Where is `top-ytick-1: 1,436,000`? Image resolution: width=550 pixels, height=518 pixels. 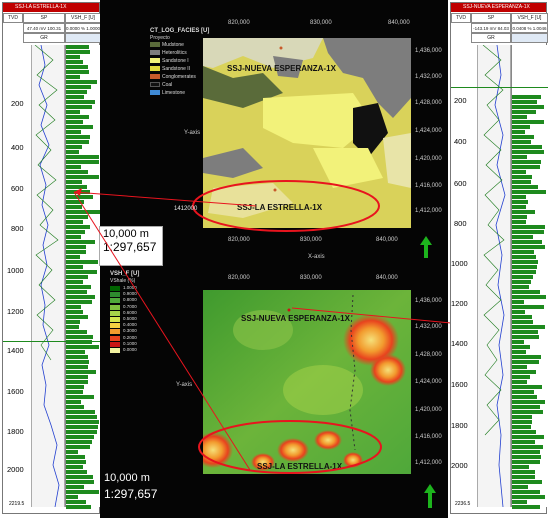
top-ytick-1: 1,436,000 is located at coordinates (428, 51).